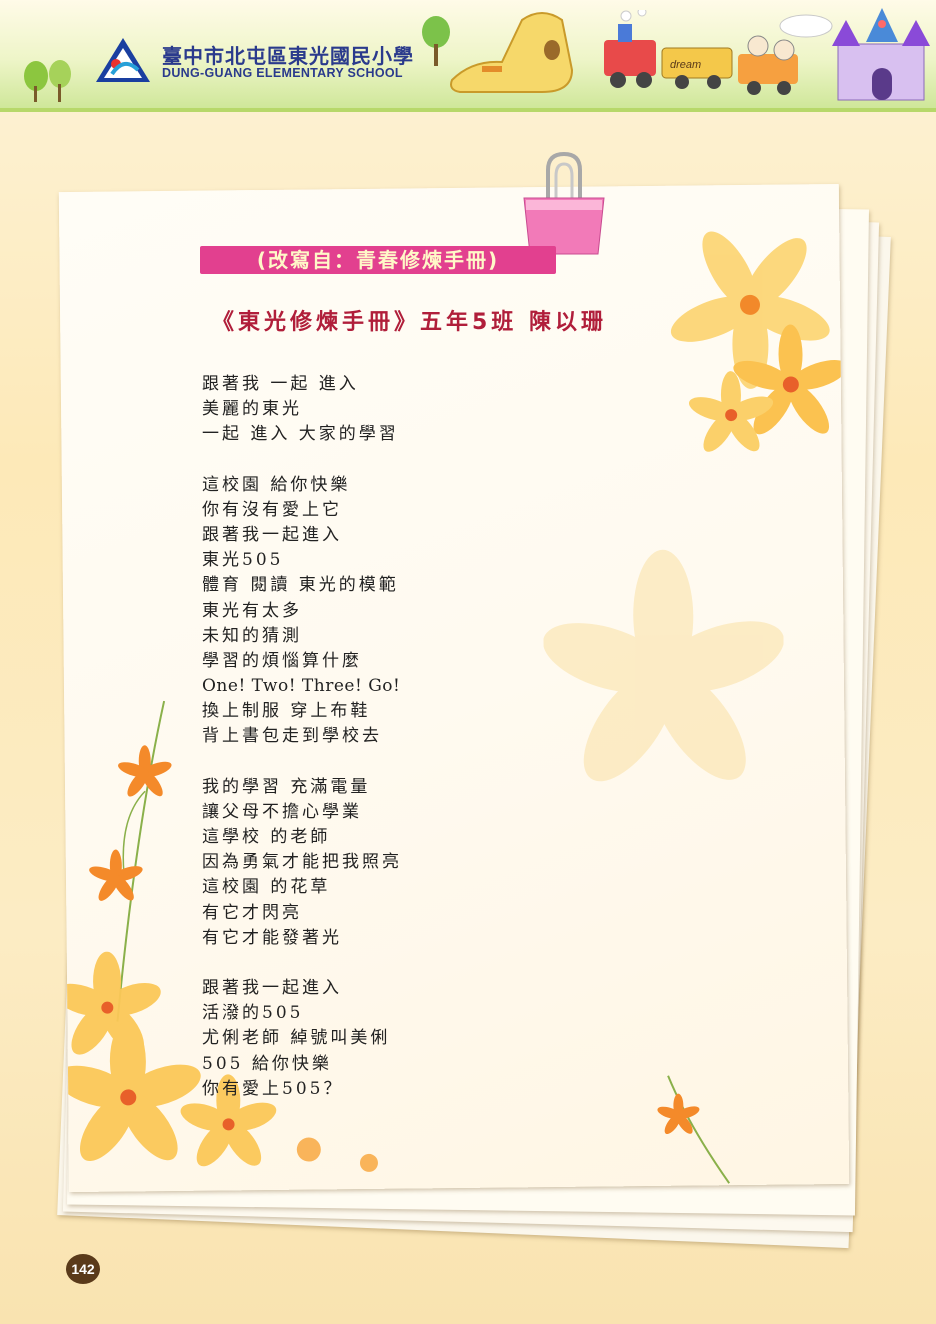 Image resolution: width=936 pixels, height=1324 pixels. Describe the element at coordinates (272, 937) in the screenshot. I see `poem-line: 有它才能發著光` at that location.